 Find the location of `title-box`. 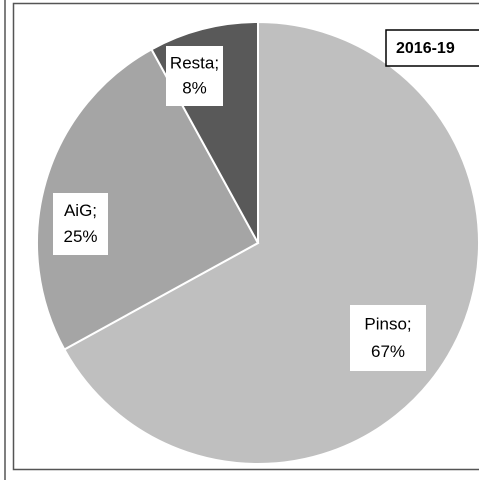

title-box is located at coordinates (432, 48).